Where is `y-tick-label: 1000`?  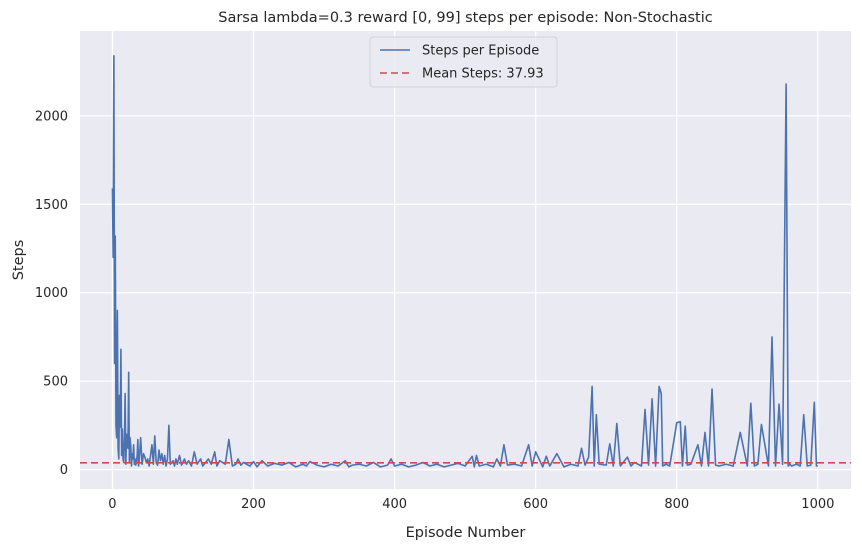
y-tick-label: 1000 is located at coordinates (51, 293).